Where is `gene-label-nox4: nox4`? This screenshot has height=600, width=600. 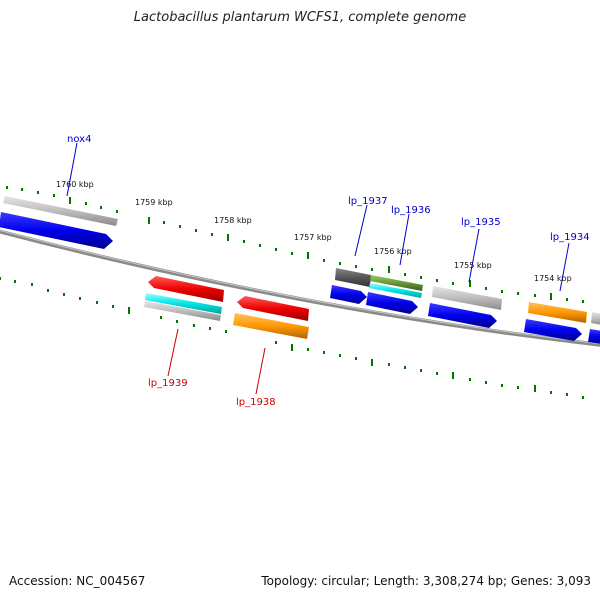
gene-label-nox4: nox4 is located at coordinates (79, 139).